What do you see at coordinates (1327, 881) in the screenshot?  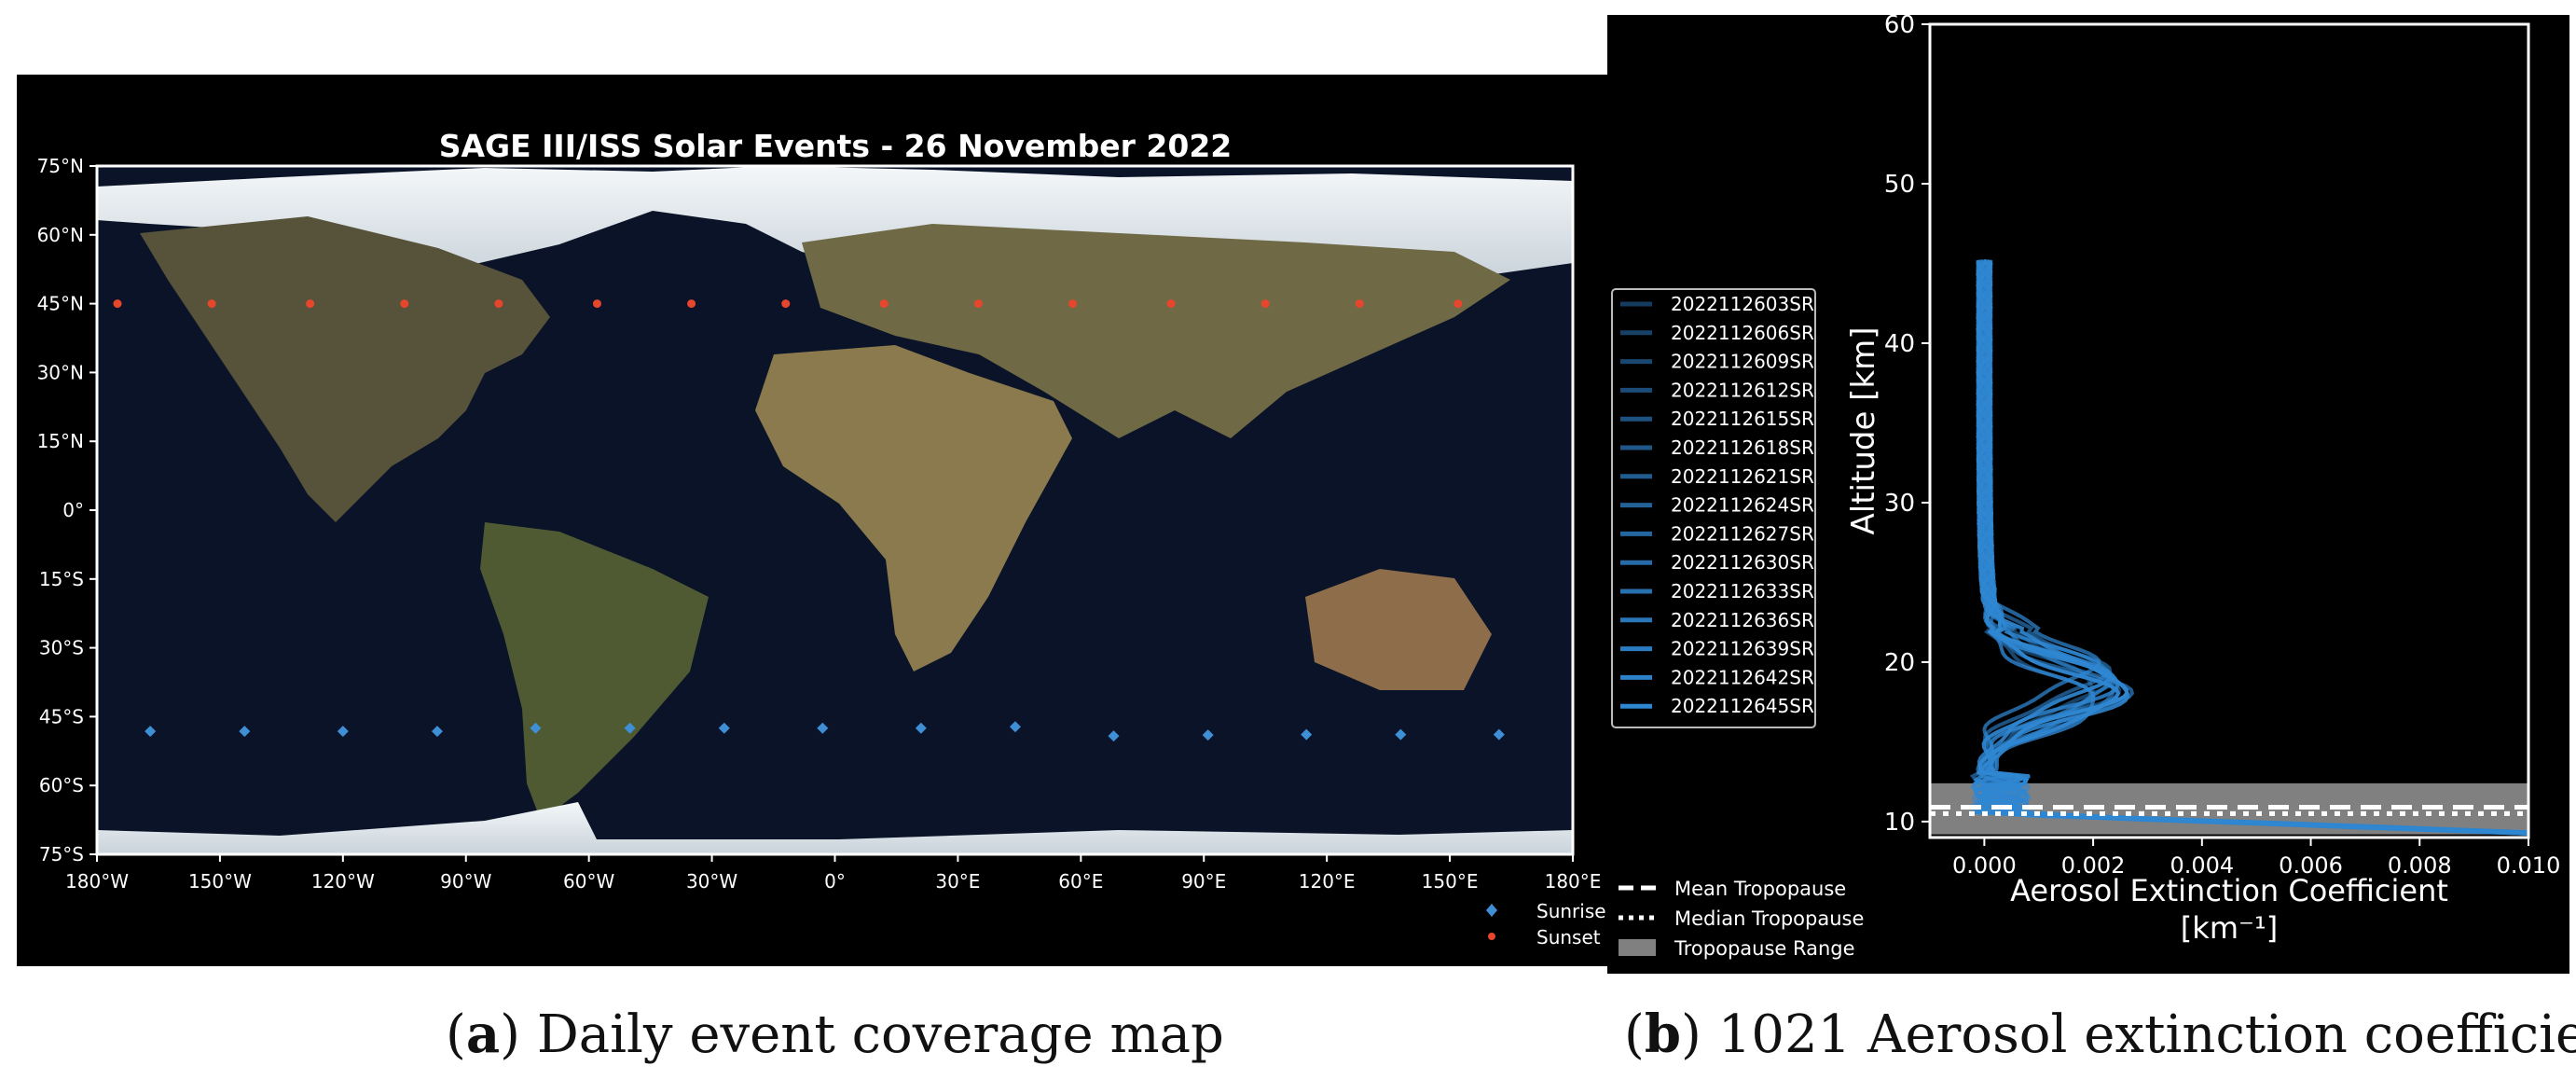 I see `map-xtick-label: 120°E` at bounding box center [1327, 881].